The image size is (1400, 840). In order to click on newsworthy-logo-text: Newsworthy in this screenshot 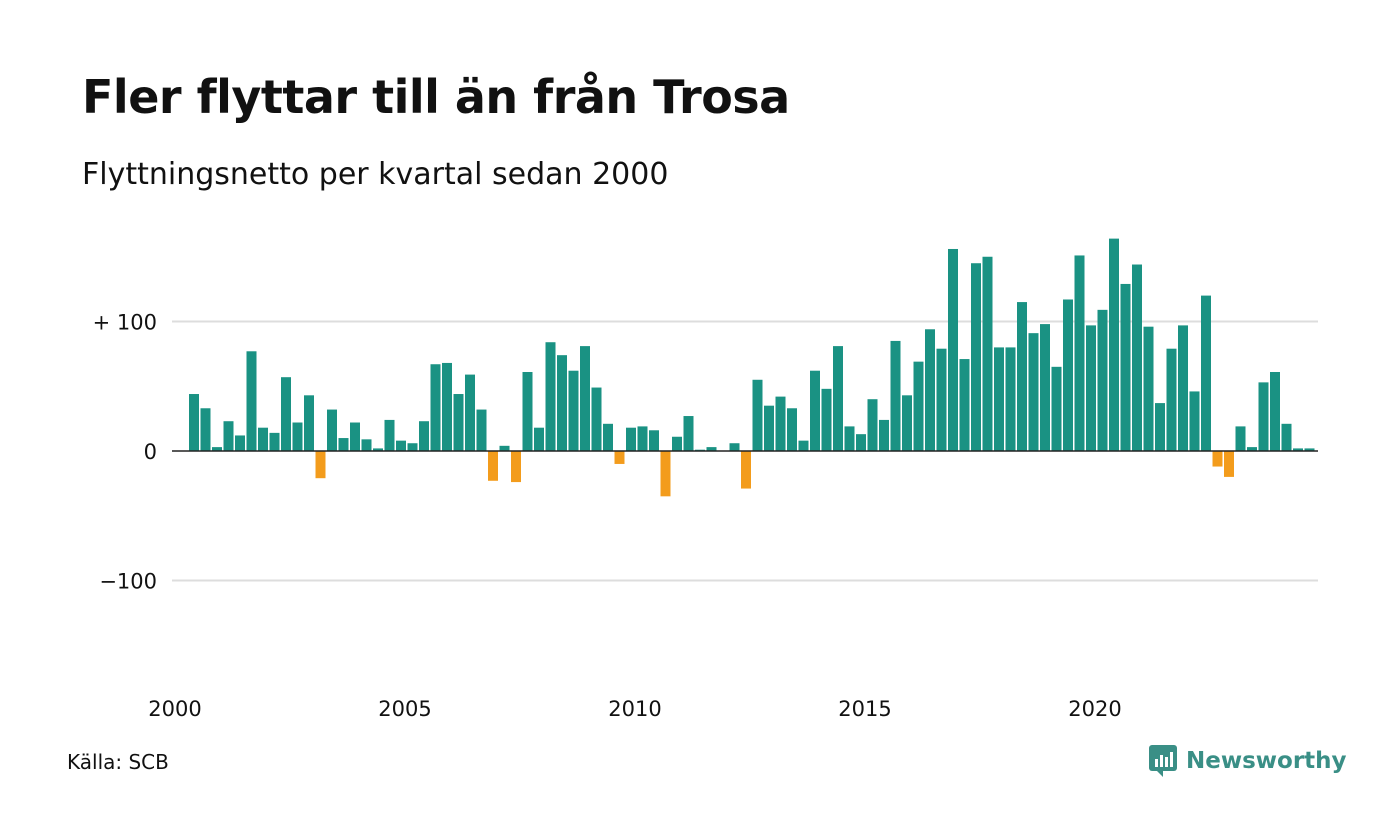, I will do `click(1266, 761)`.